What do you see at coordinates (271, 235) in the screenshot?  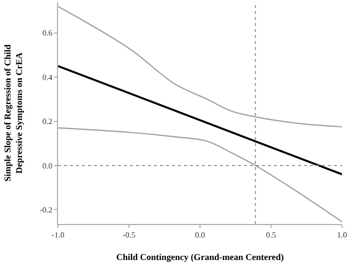 I see `x-tick-label: 0.5` at bounding box center [271, 235].